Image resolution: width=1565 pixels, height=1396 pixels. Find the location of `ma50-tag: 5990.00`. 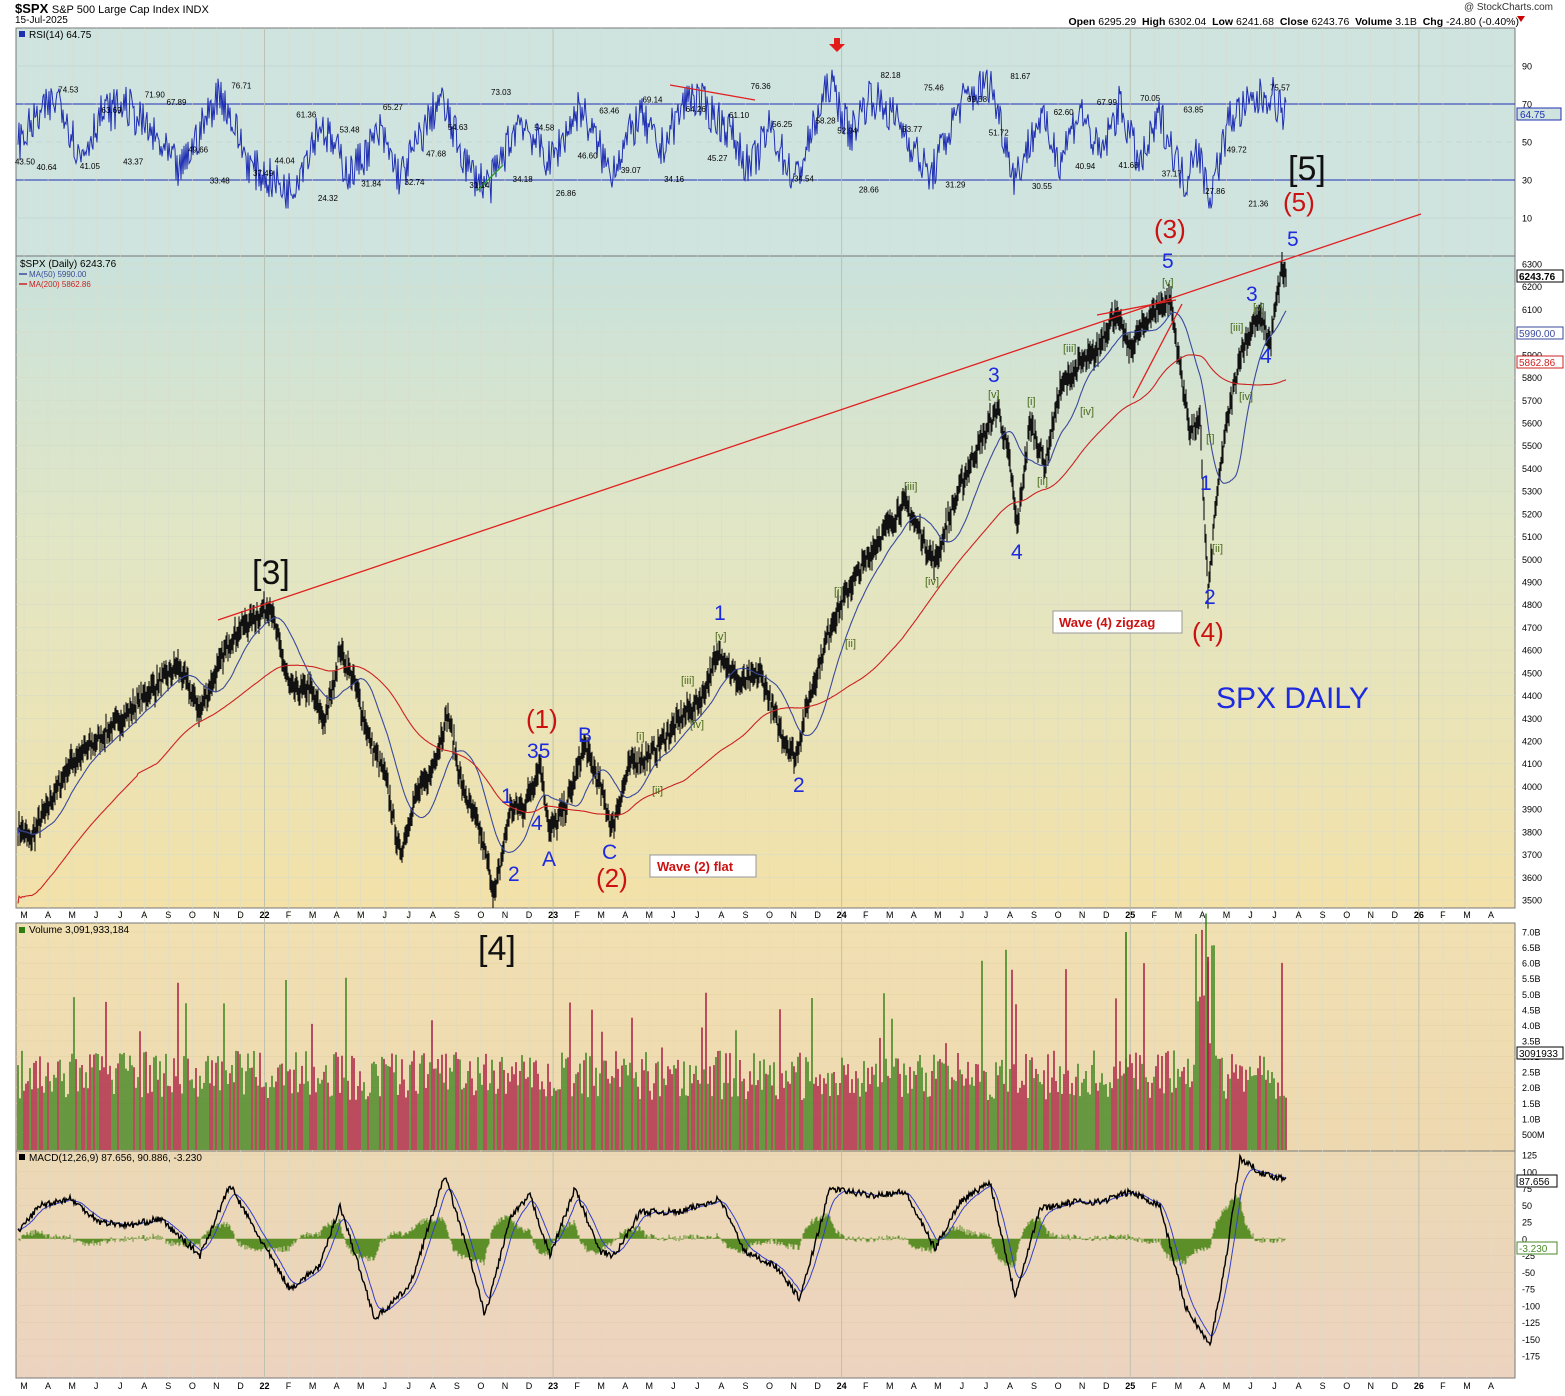

ma50-tag: 5990.00 is located at coordinates (1540, 333).